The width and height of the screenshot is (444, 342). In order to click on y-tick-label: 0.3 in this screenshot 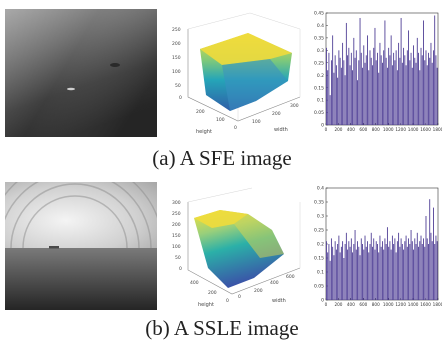, I will do `click(320, 51)`.